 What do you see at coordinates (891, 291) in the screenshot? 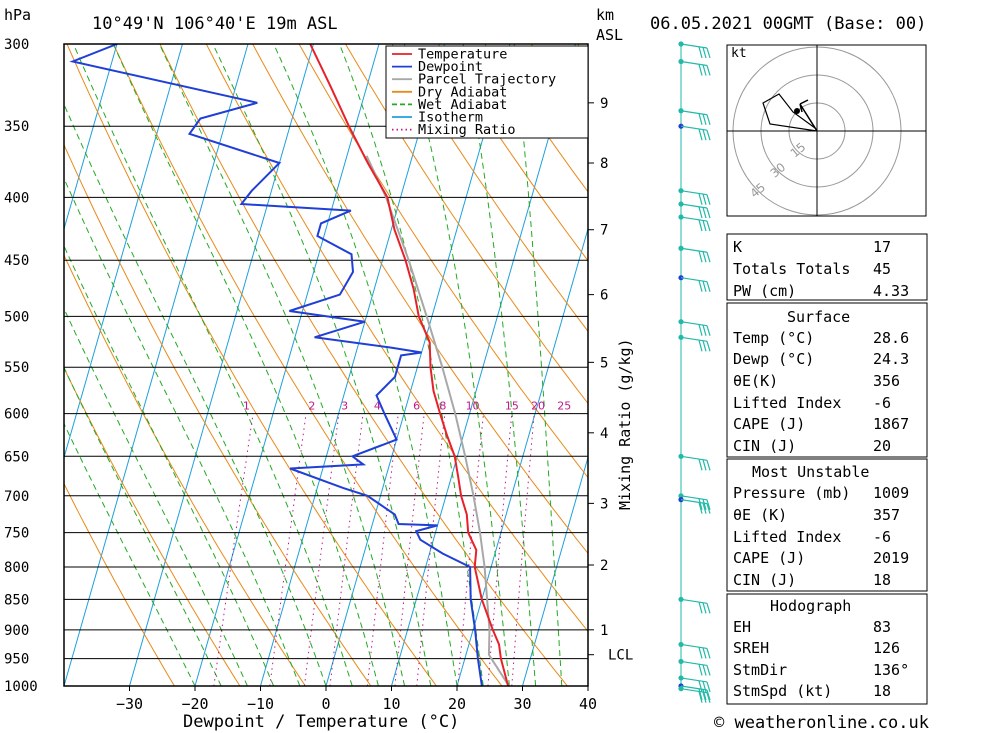
I see `pw-value: 4.33` at bounding box center [891, 291].